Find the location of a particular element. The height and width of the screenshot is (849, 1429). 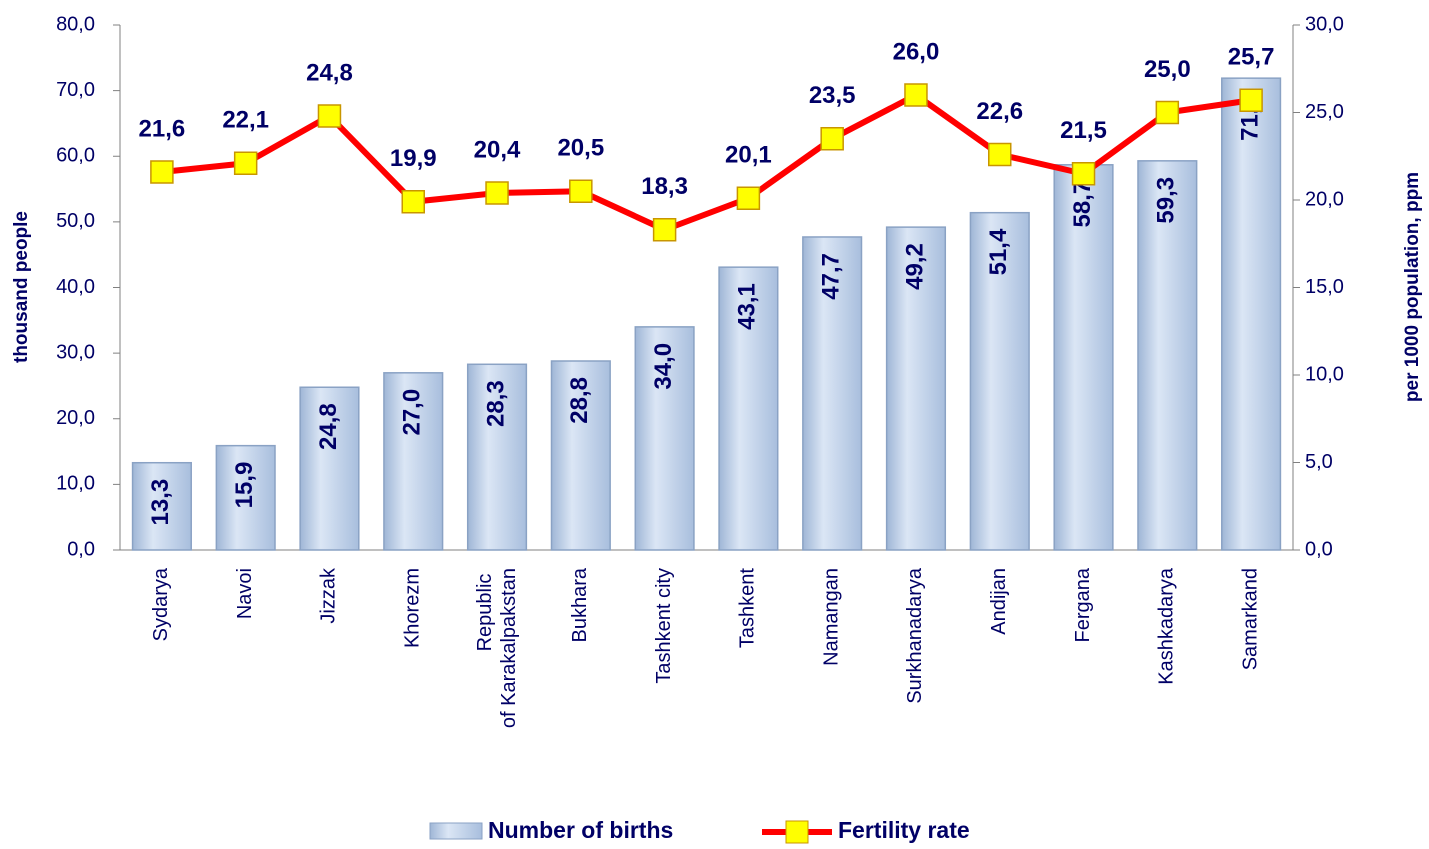

line-value-label: 21,5 is located at coordinates (1083, 130).